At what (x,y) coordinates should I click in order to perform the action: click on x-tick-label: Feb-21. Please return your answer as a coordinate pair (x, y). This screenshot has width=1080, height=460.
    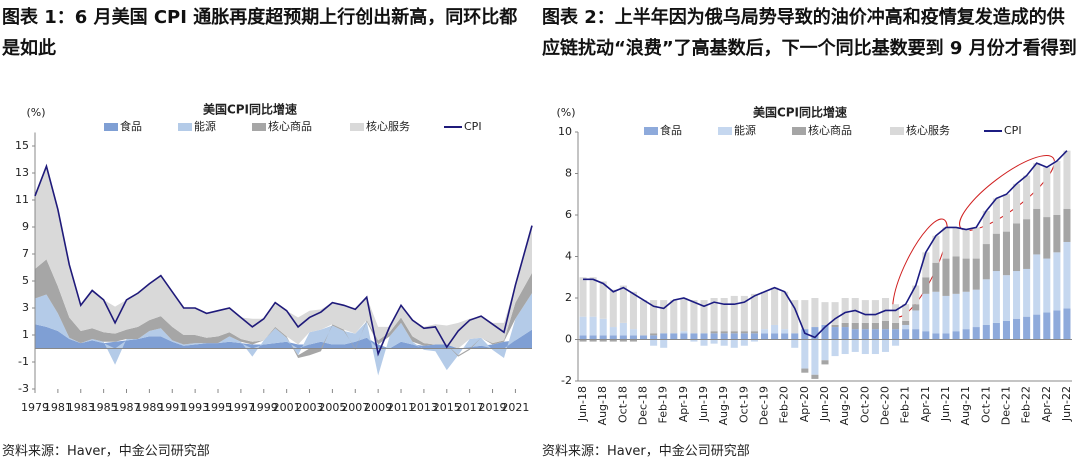
    Looking at the image, I should click on (905, 404).